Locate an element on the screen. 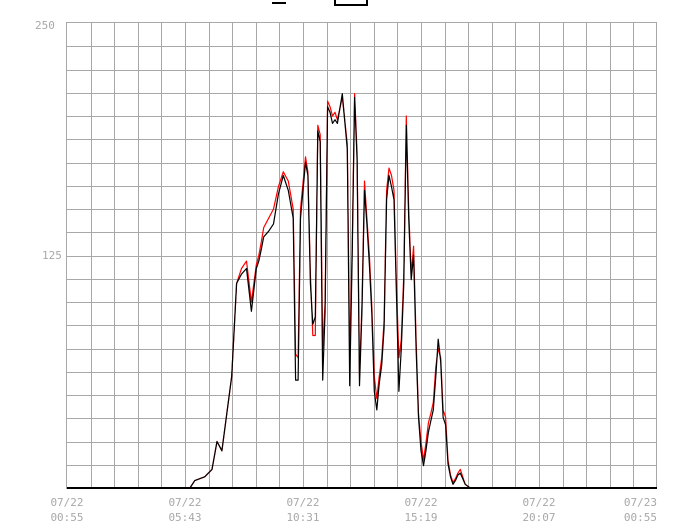  x-tick-label-time: 20:07 is located at coordinates (538, 517).